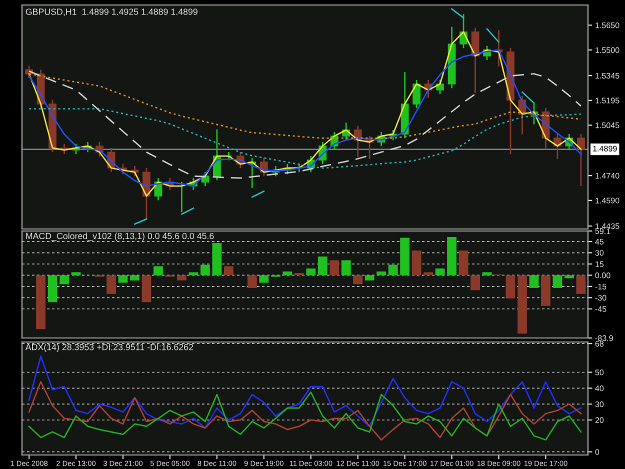 This screenshot has width=625, height=469. Describe the element at coordinates (608, 226) in the screenshot. I see `y-tick-label: 1.4435` at that location.